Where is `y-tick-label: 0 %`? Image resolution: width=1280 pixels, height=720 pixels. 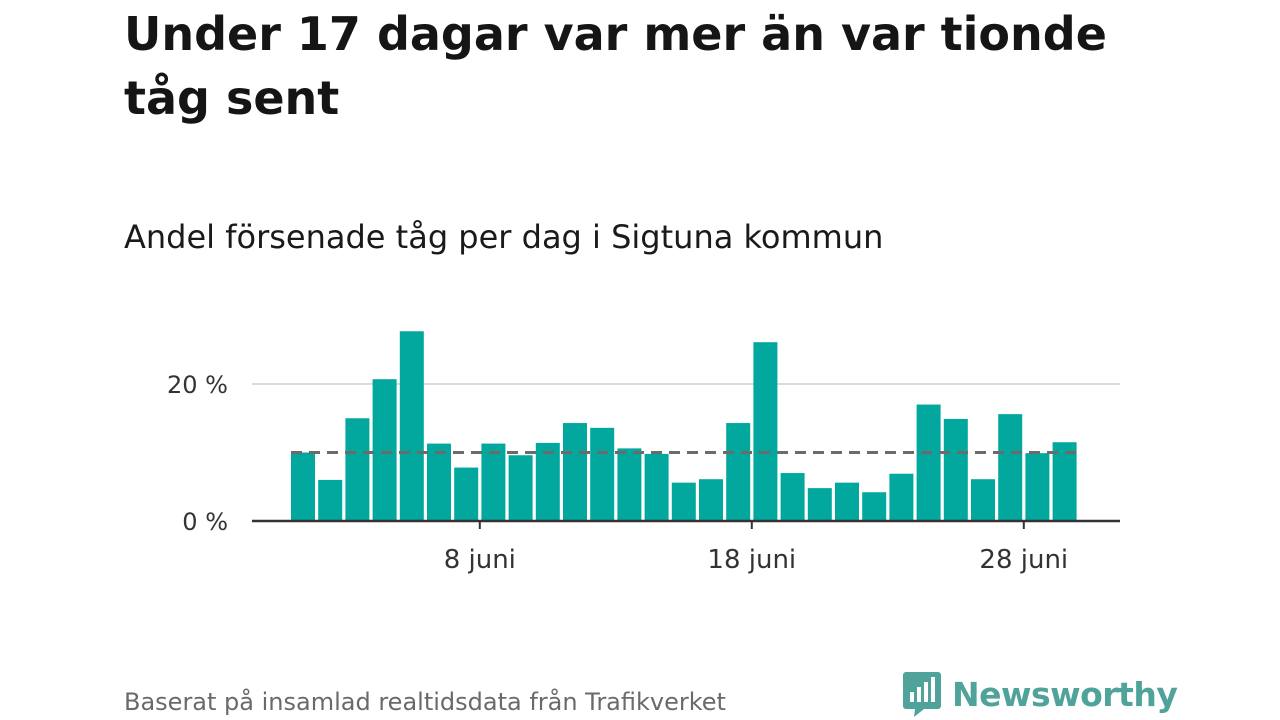 y-tick-label: 0 % is located at coordinates (205, 522).